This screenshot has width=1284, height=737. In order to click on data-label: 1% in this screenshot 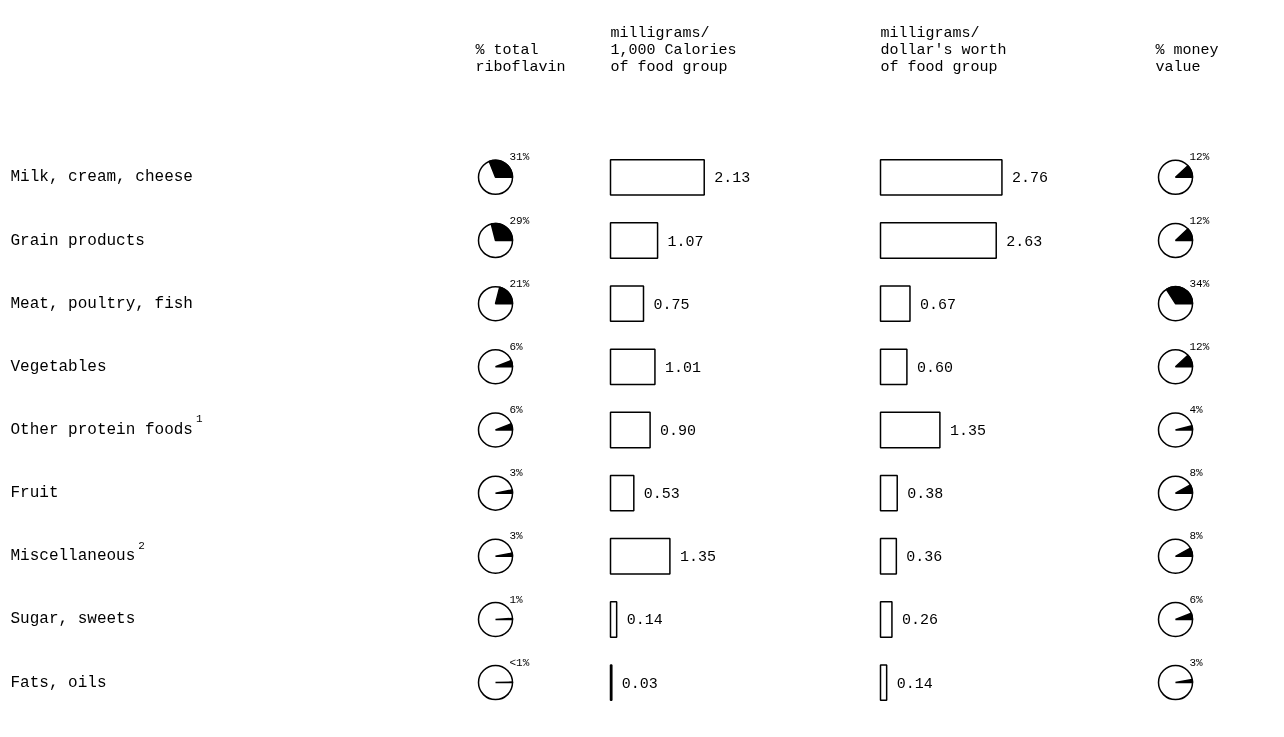, I will do `click(516, 599)`.